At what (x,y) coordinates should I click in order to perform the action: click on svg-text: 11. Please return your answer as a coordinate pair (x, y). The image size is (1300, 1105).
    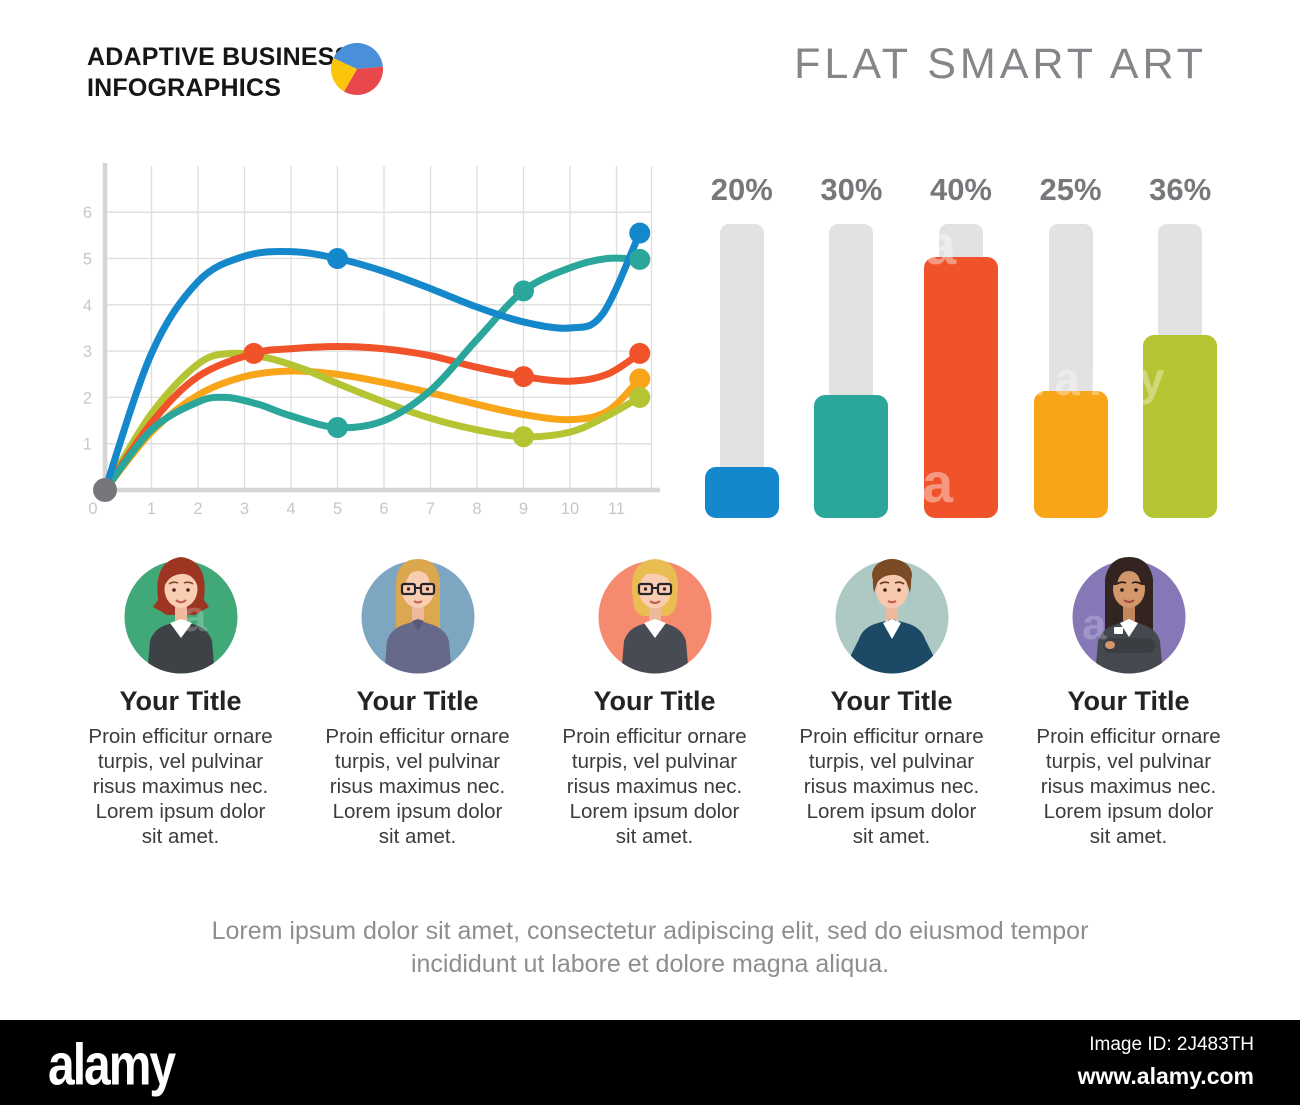
    Looking at the image, I should click on (616, 509).